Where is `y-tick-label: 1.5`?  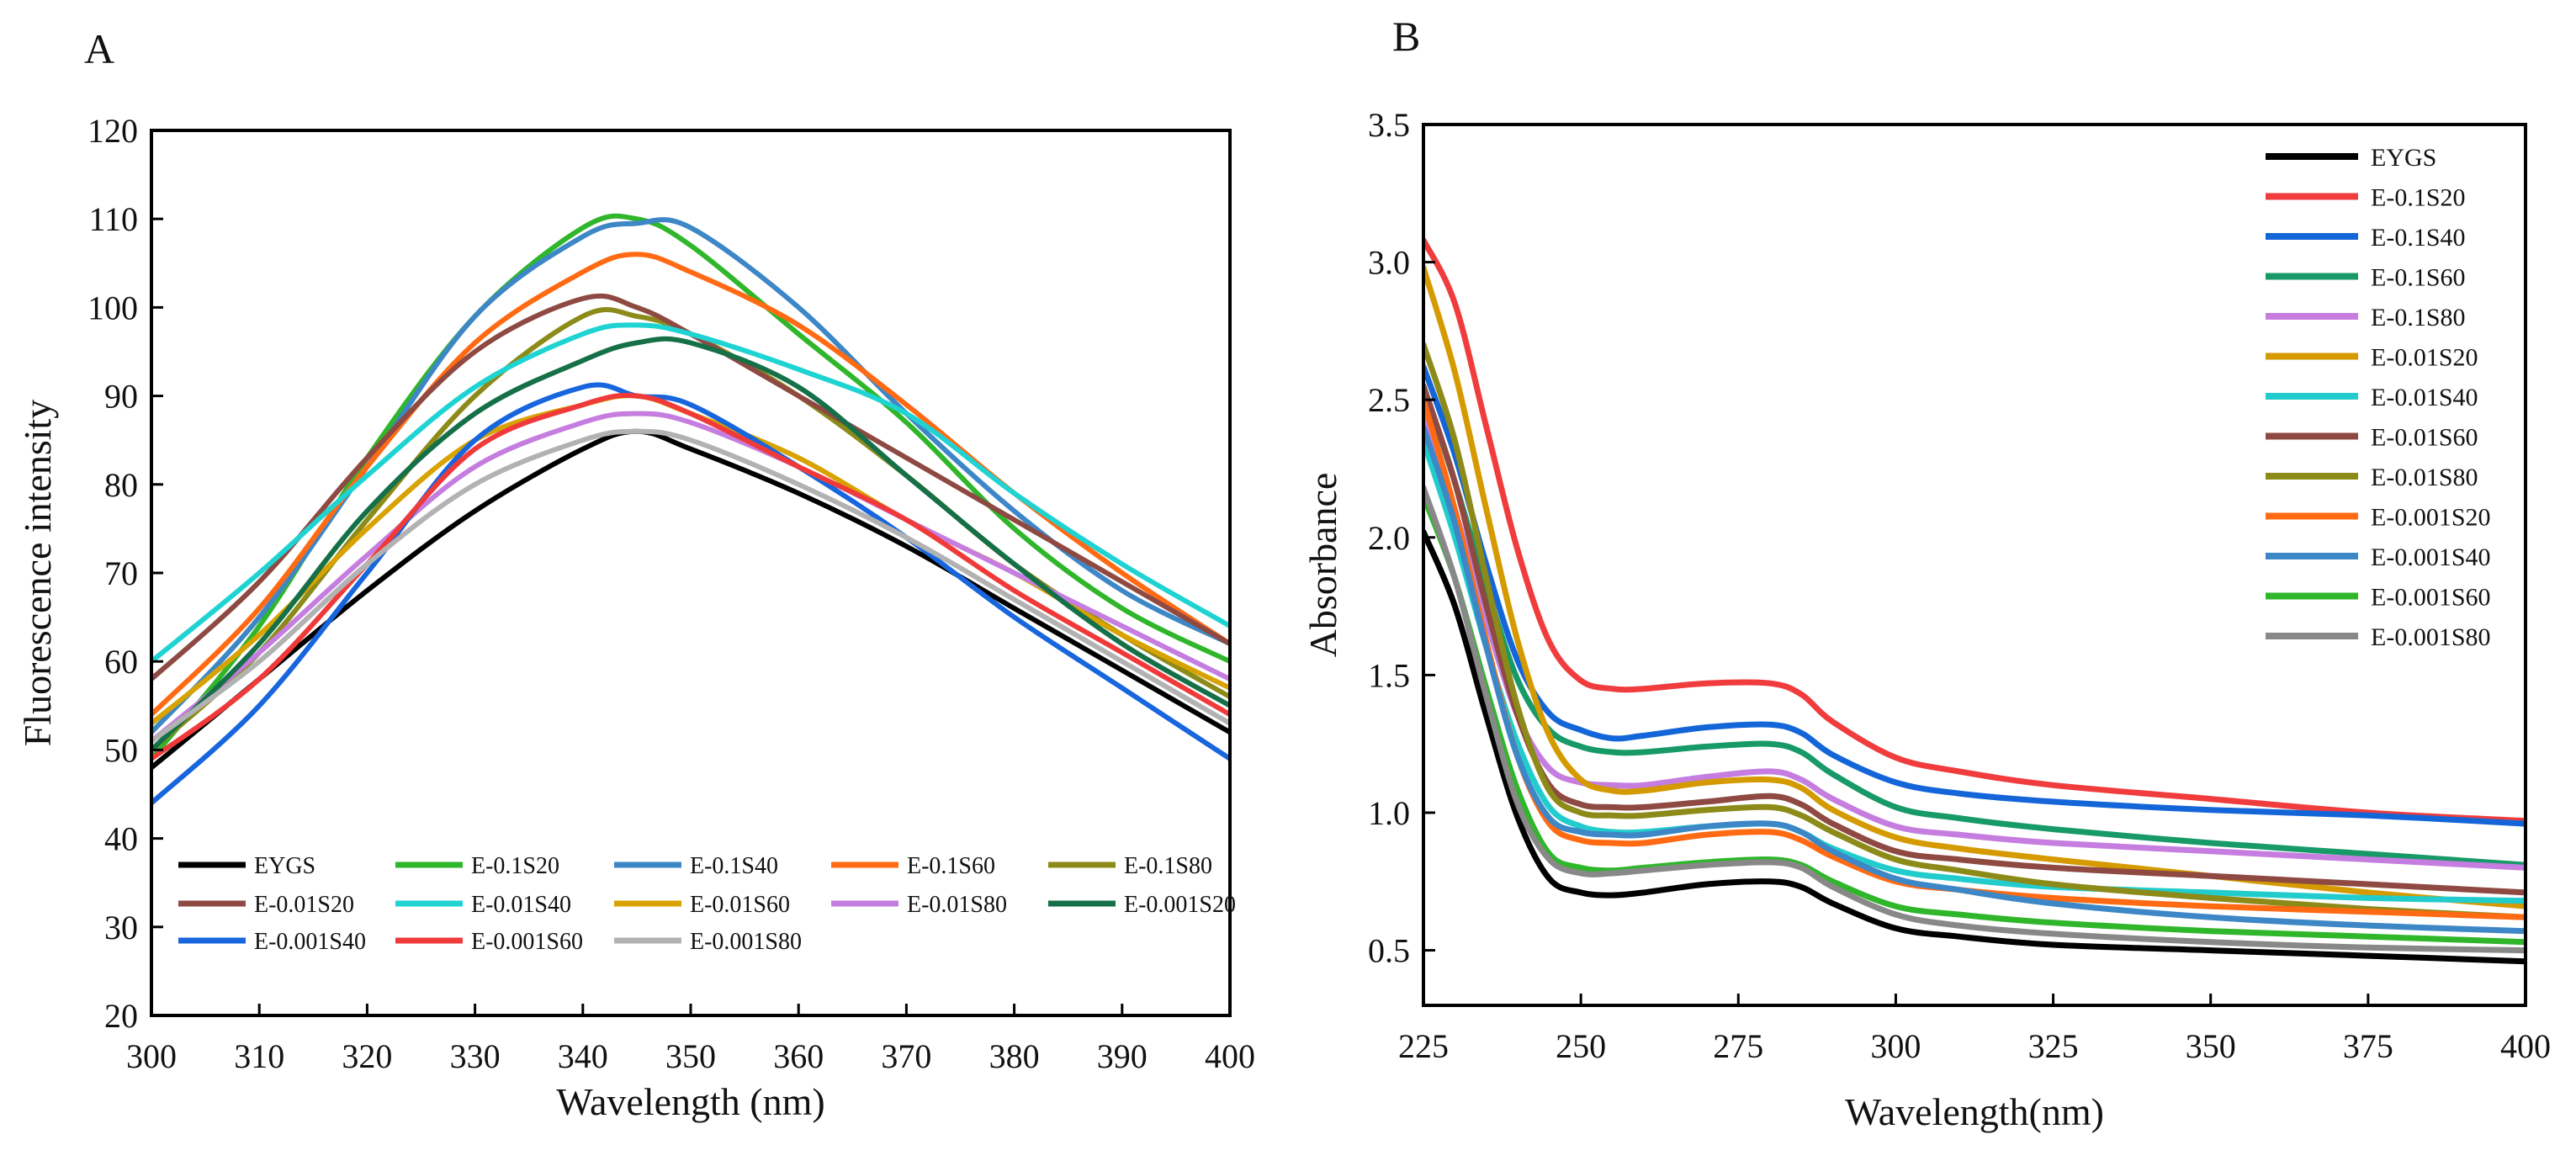 y-tick-label: 1.5 is located at coordinates (1389, 675).